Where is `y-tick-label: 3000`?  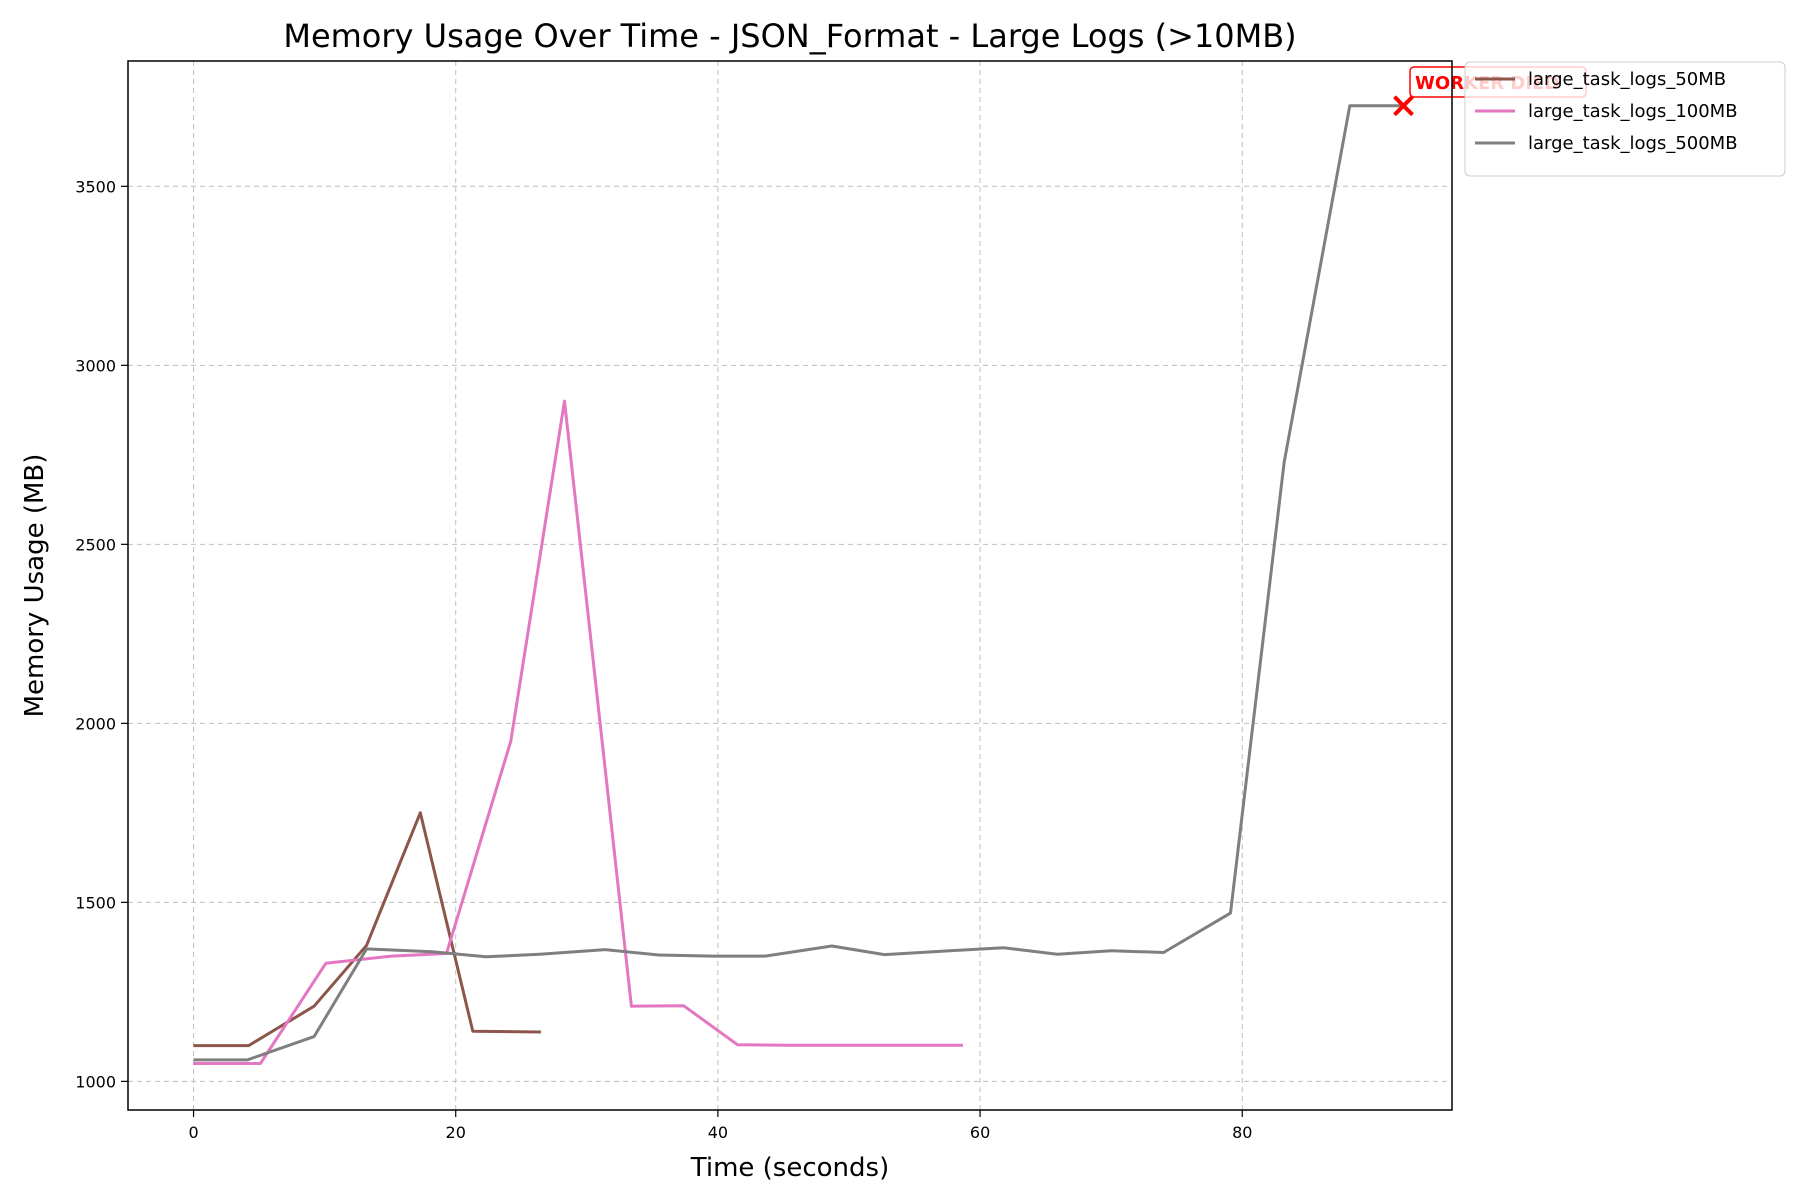
y-tick-label: 3000 is located at coordinates (95, 365).